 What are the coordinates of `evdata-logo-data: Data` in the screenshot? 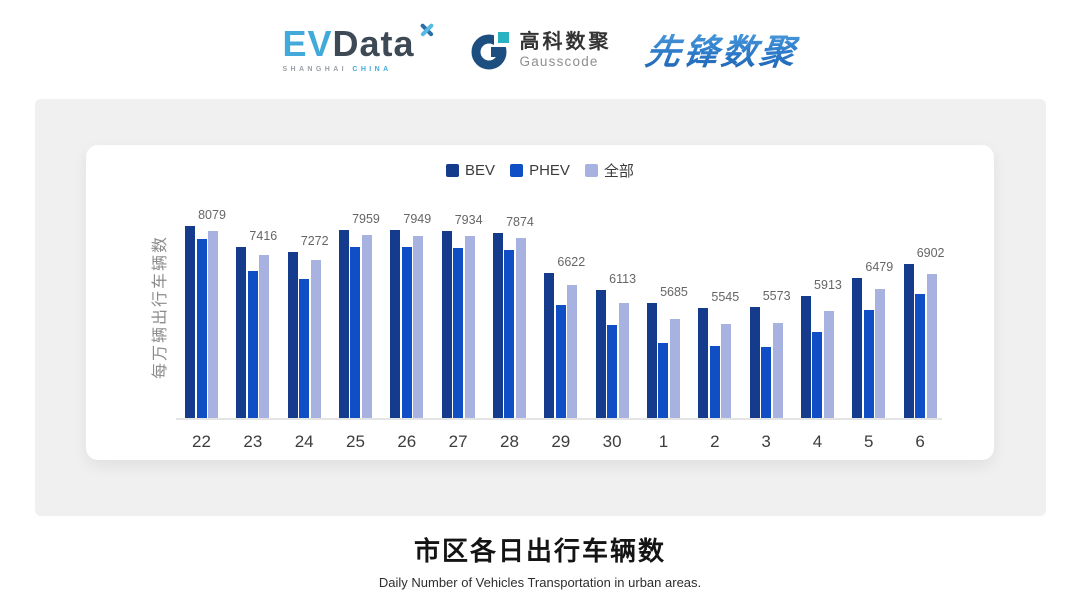 It's located at (373, 43).